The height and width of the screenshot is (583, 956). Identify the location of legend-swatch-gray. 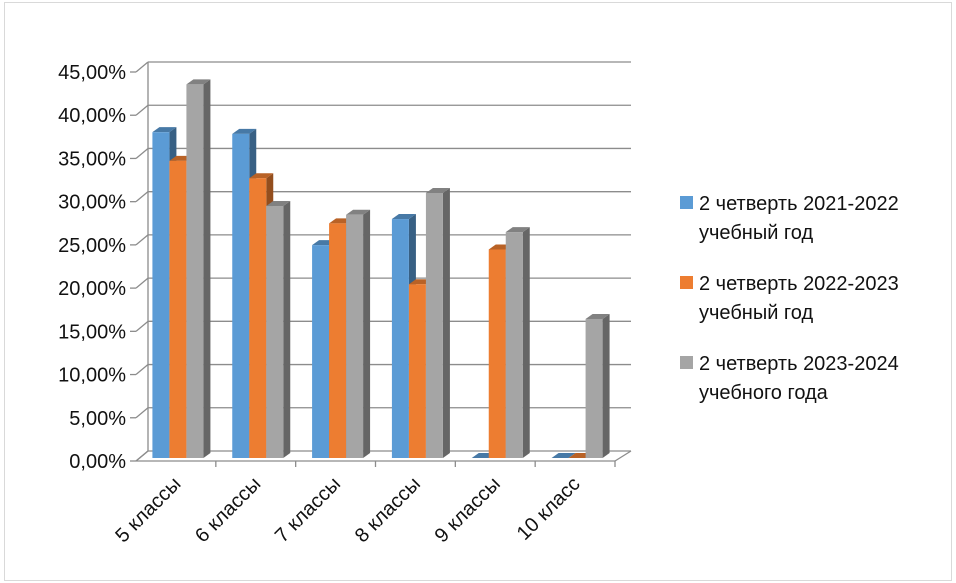
(686, 362).